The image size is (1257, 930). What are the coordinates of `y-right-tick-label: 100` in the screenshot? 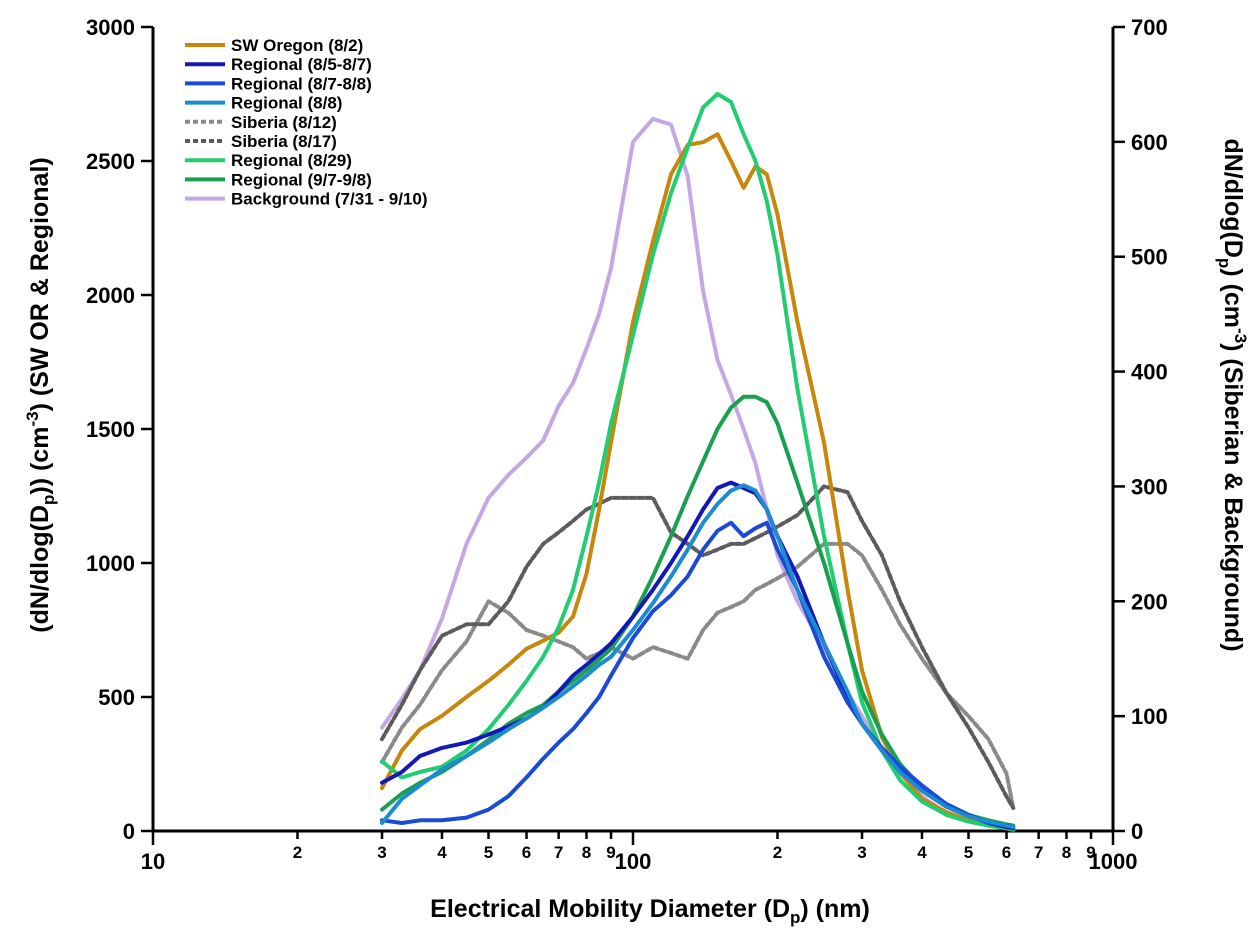 It's located at (1149, 716).